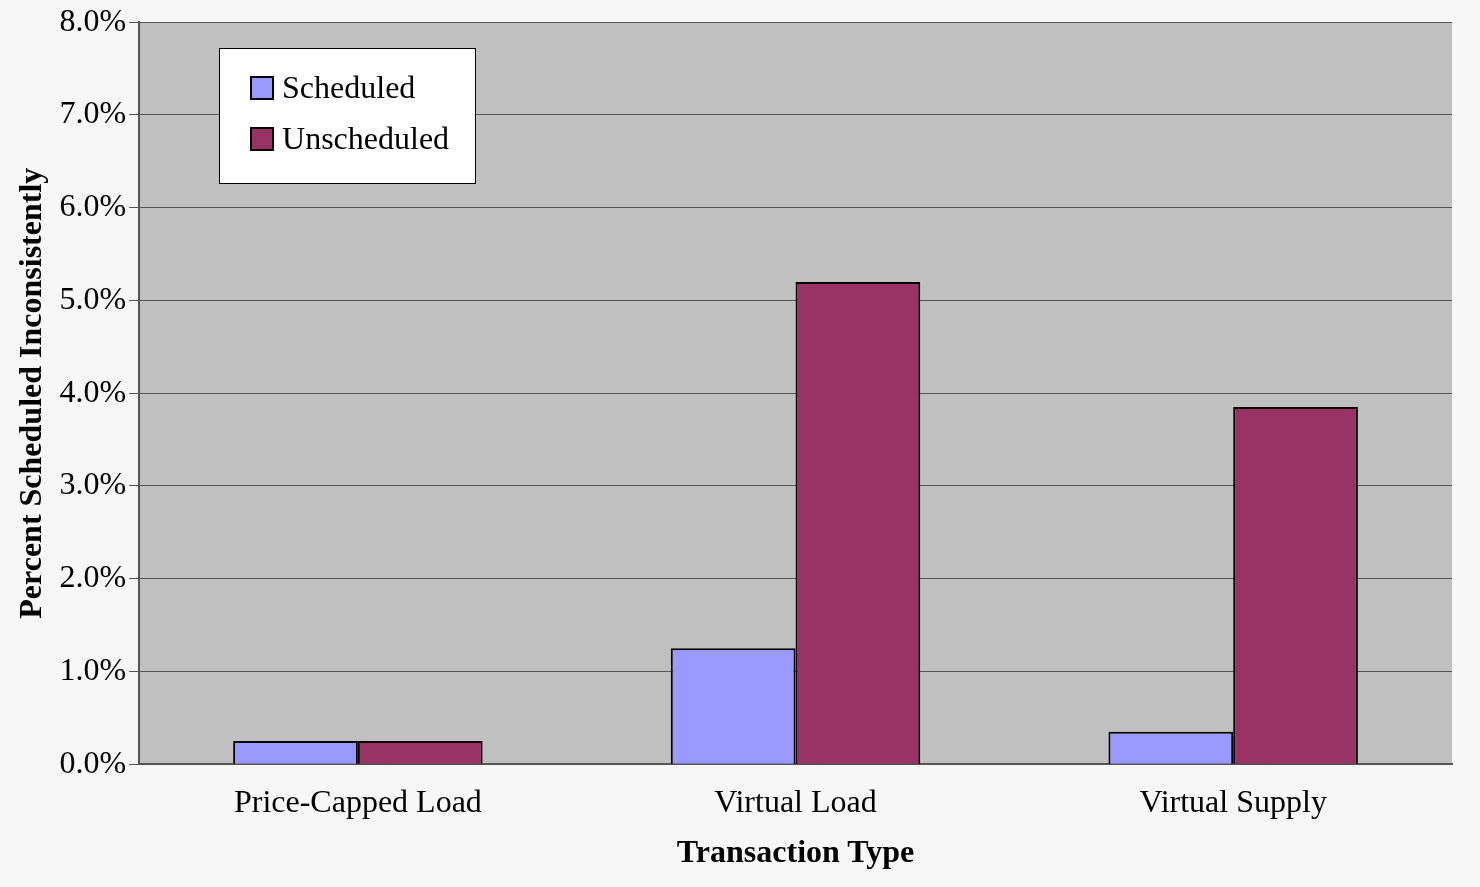 This screenshot has height=887, width=1480. I want to click on y-tick-label: 8.0%, so click(93, 19).